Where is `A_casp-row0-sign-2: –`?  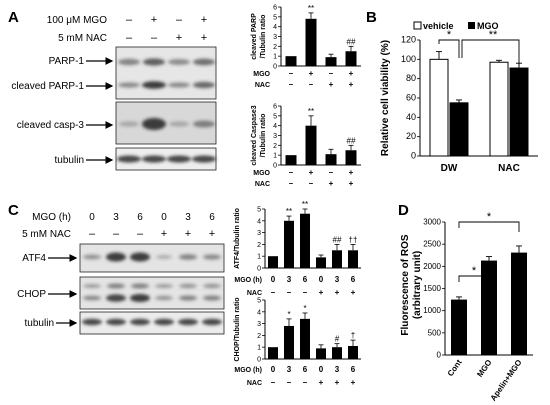 A_casp-row0-sign-2: – is located at coordinates (331, 172).